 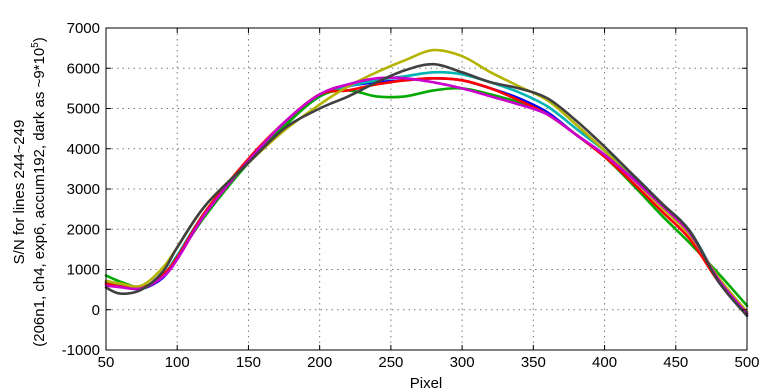 I want to click on x-tick-label: 100, so click(x=177, y=362).